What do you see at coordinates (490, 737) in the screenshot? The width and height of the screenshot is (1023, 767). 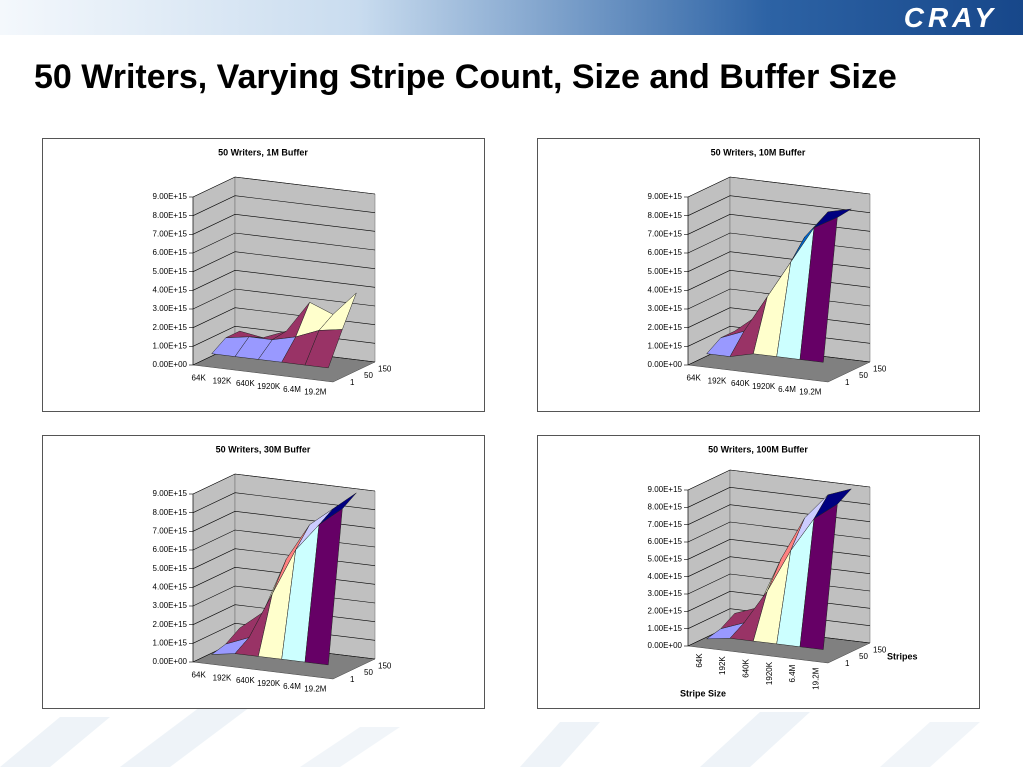 I see `background-stripes` at bounding box center [490, 737].